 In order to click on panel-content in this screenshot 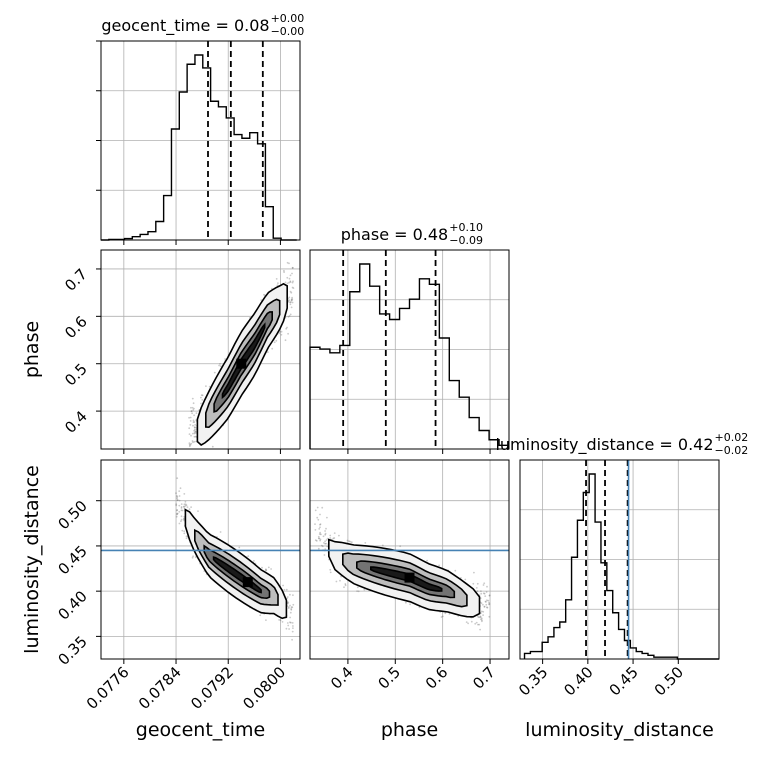, I will do `click(402, 568)`.